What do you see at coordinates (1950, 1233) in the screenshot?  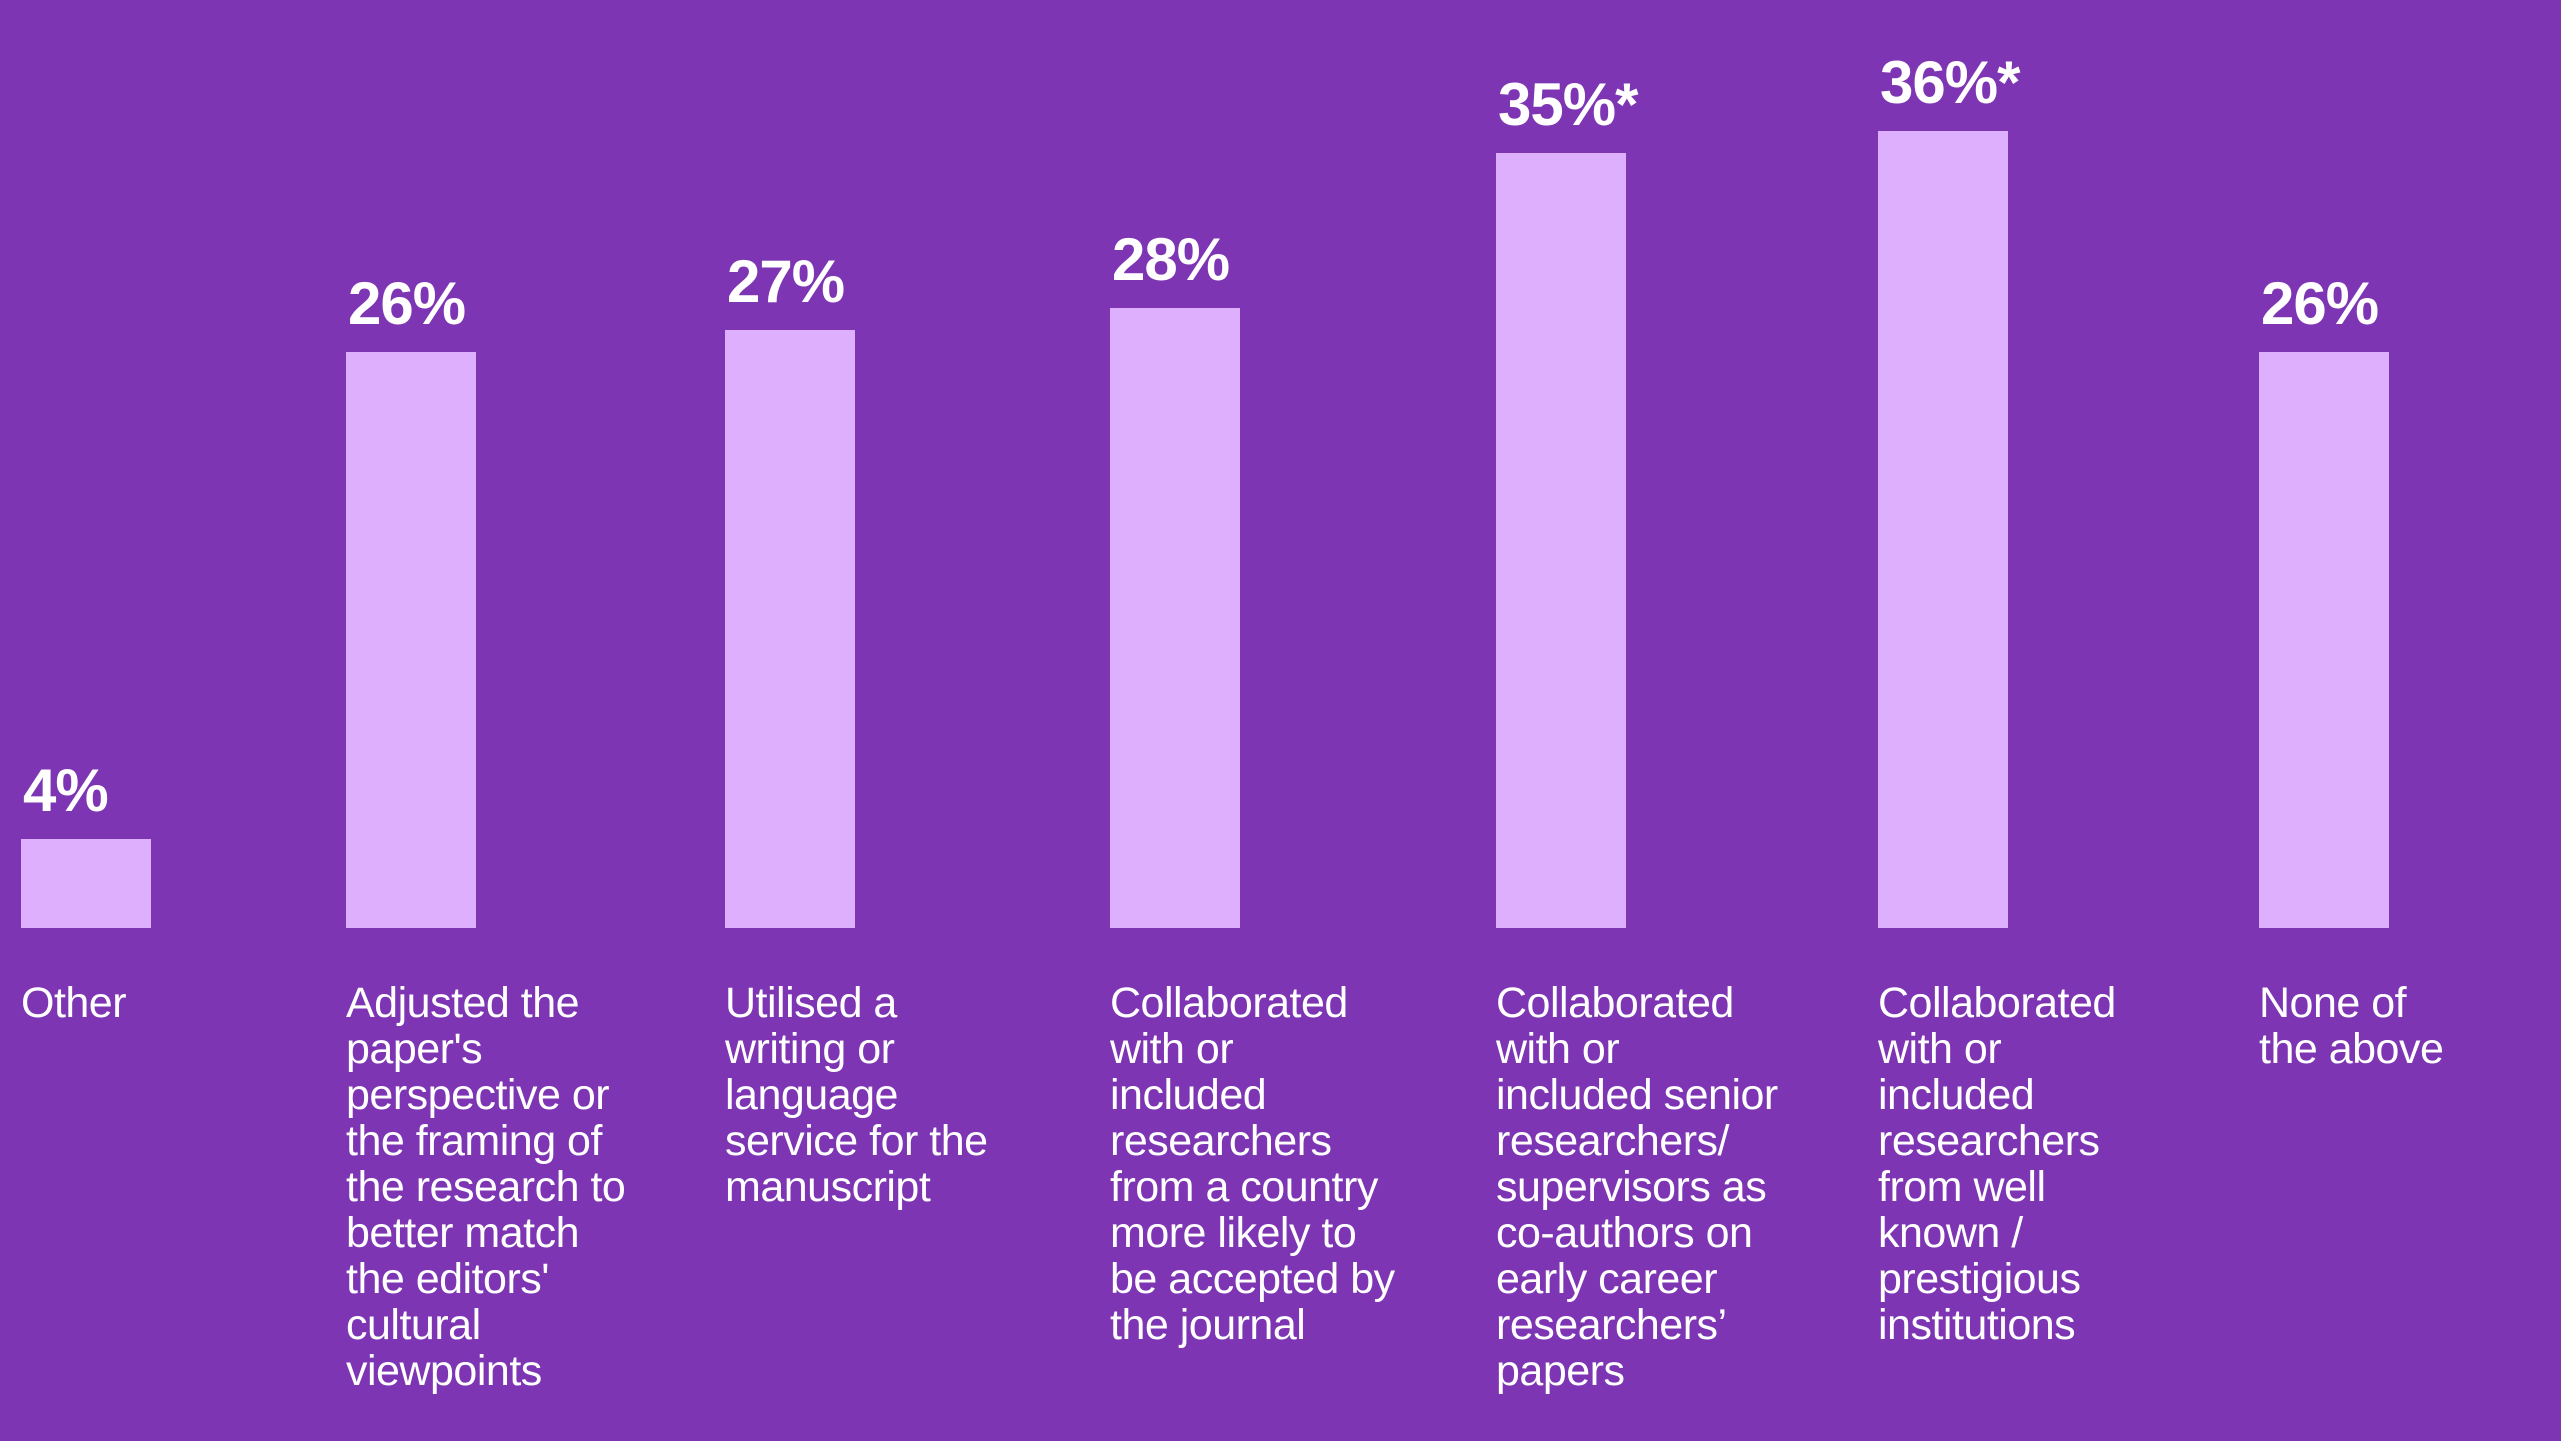 I see `category-label-line: known /` at bounding box center [1950, 1233].